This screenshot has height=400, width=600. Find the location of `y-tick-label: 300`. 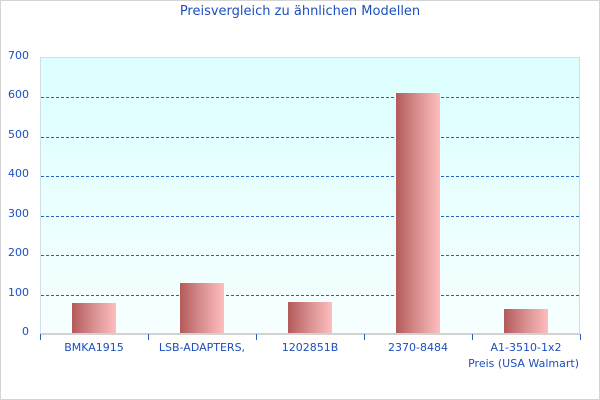

y-tick-label: 300 is located at coordinates (18, 213).